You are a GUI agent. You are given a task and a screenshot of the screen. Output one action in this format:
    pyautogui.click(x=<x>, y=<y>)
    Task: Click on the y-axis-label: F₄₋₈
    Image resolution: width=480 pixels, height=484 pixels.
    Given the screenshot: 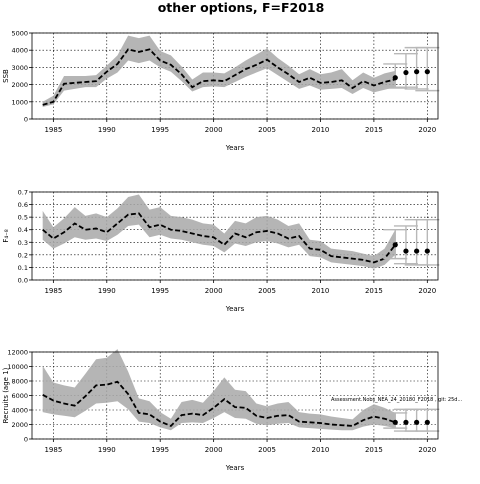 What is the action you would take?
    pyautogui.click(x=6, y=236)
    